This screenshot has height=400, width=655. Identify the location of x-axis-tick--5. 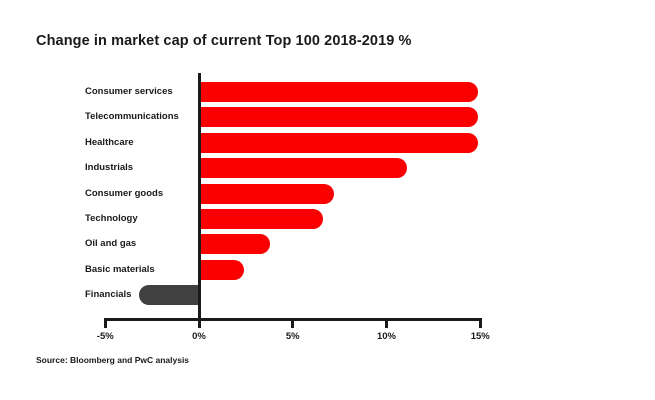
(105, 323).